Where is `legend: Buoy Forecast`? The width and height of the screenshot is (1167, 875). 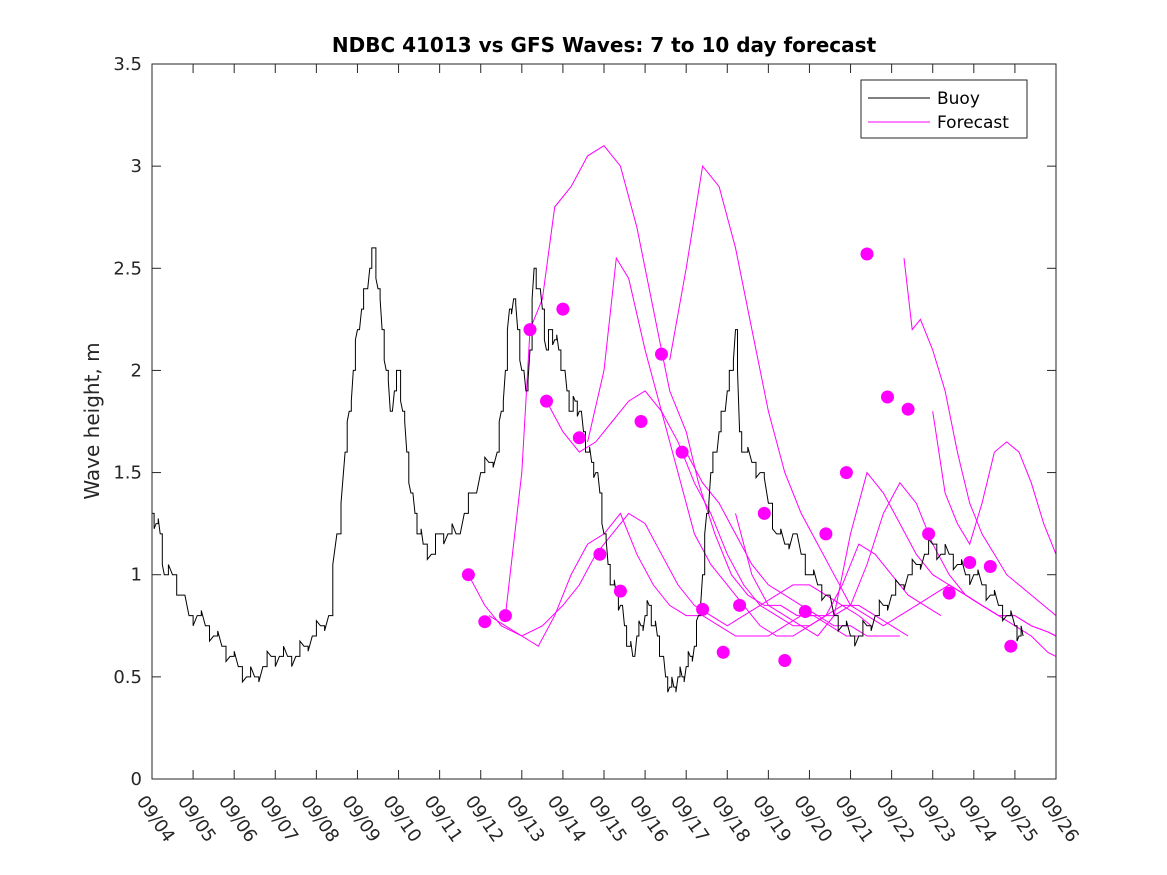
legend: Buoy Forecast is located at coordinates (944, 109).